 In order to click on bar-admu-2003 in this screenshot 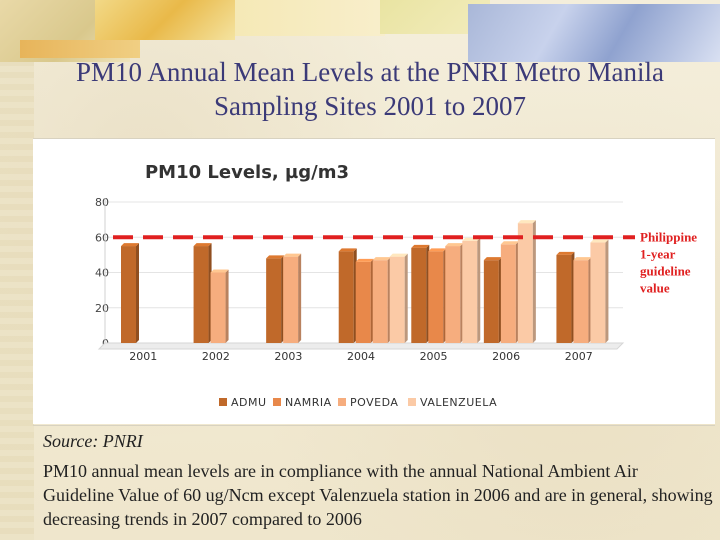, I will do `click(274, 300)`.